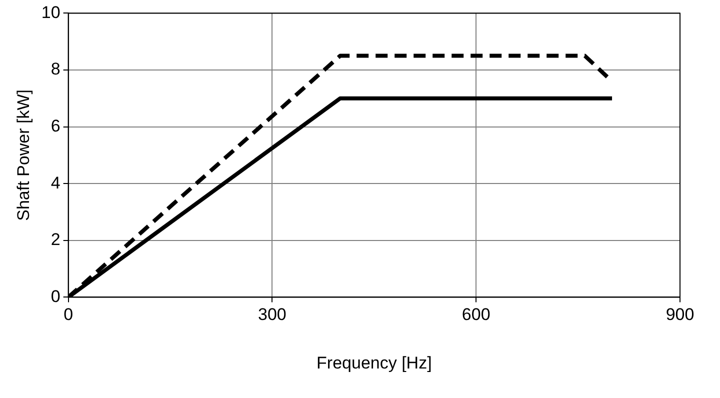 Image resolution: width=720 pixels, height=398 pixels. I want to click on x-axis-title: Frequency [Hz], so click(374, 362).